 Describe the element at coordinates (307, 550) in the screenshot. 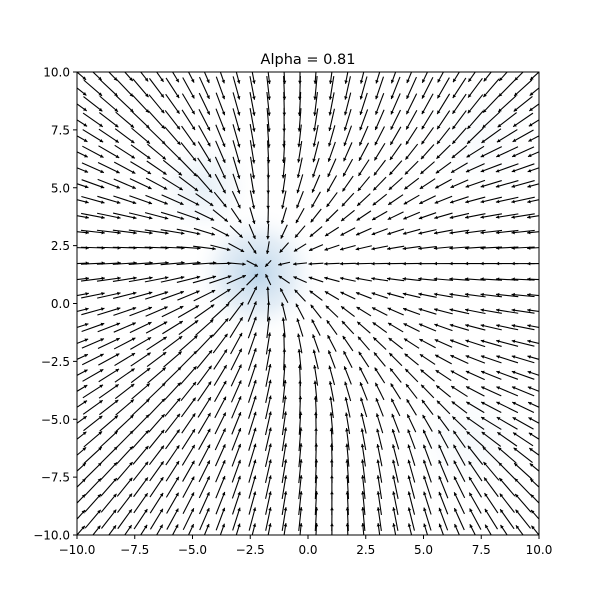

I see `x-tick-label: 0.0` at that location.